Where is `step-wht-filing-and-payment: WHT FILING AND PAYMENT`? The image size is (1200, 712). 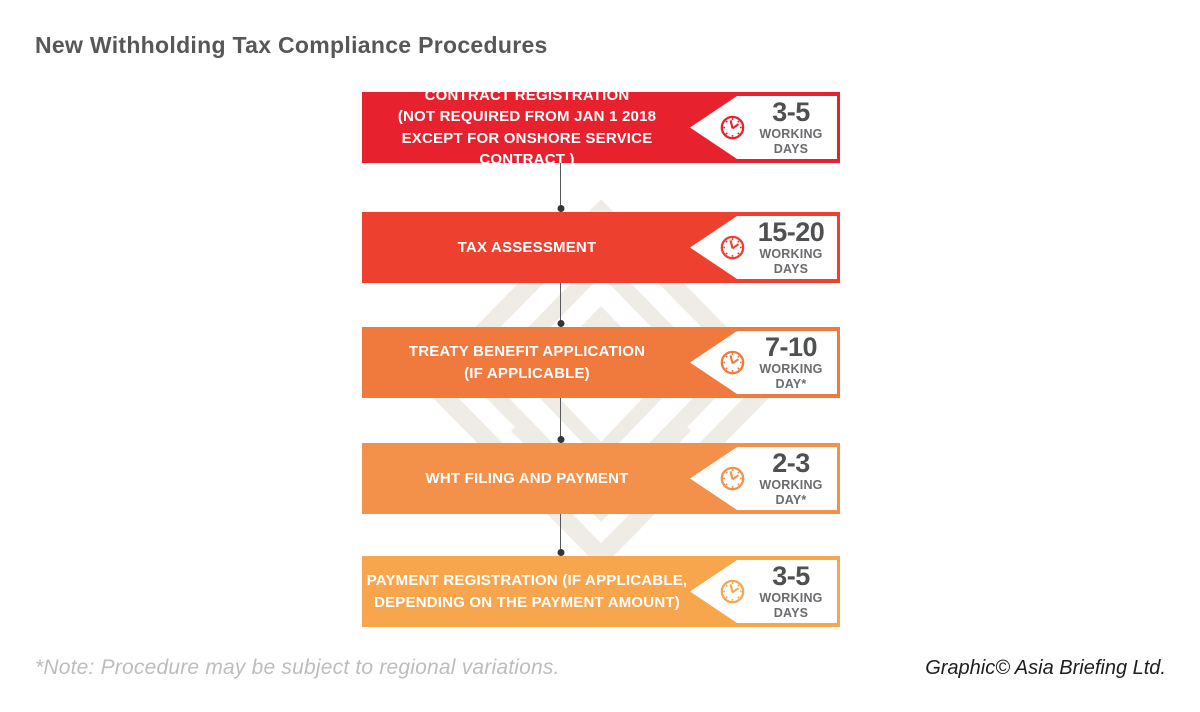
step-wht-filing-and-payment: WHT FILING AND PAYMENT is located at coordinates (601, 478).